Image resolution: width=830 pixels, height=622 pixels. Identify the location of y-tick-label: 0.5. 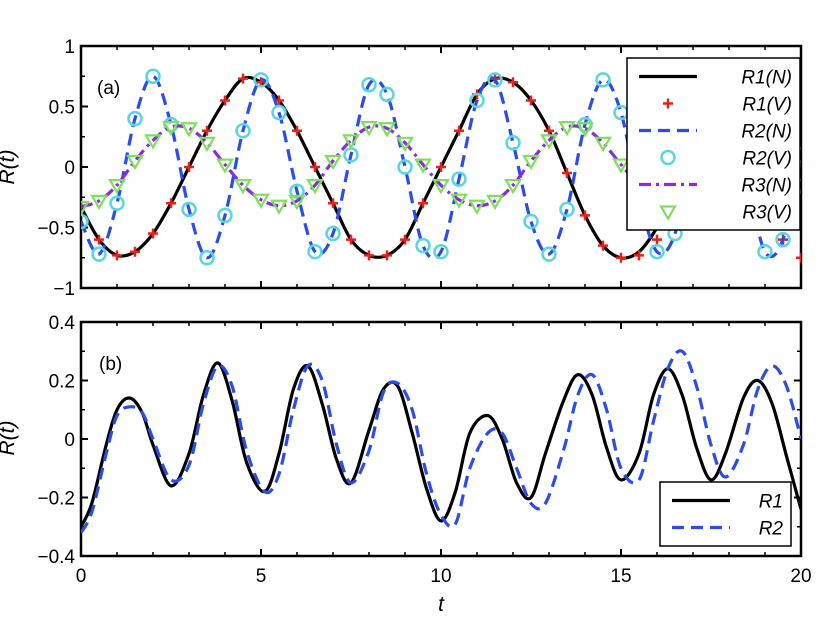
(62, 108).